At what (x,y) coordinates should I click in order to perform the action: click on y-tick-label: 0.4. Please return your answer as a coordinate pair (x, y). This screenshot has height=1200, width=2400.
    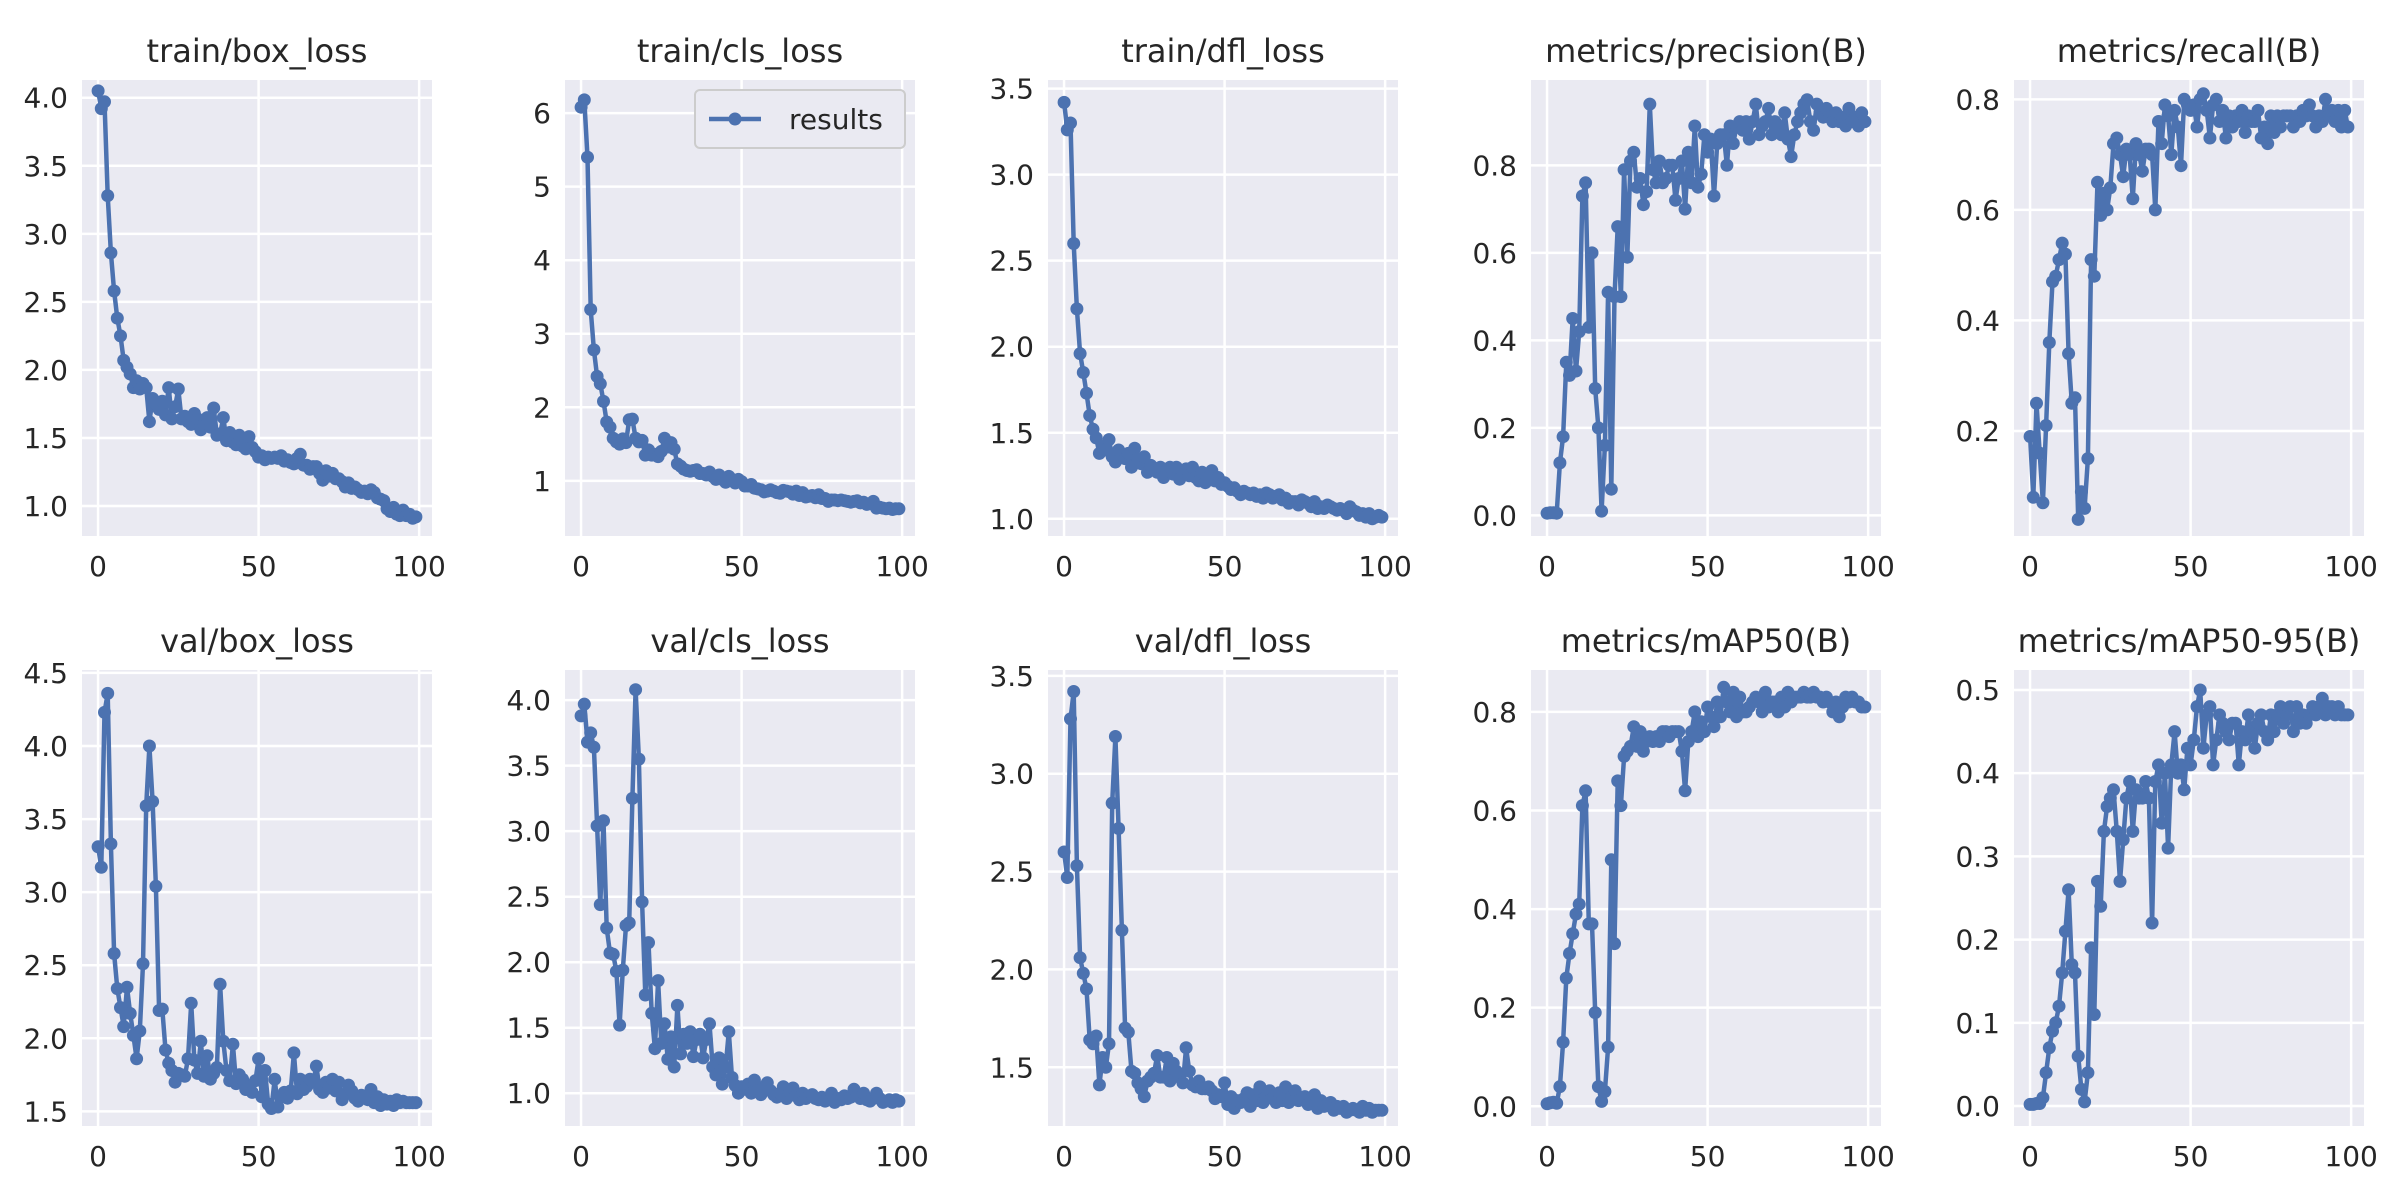
    Looking at the image, I should click on (1494, 340).